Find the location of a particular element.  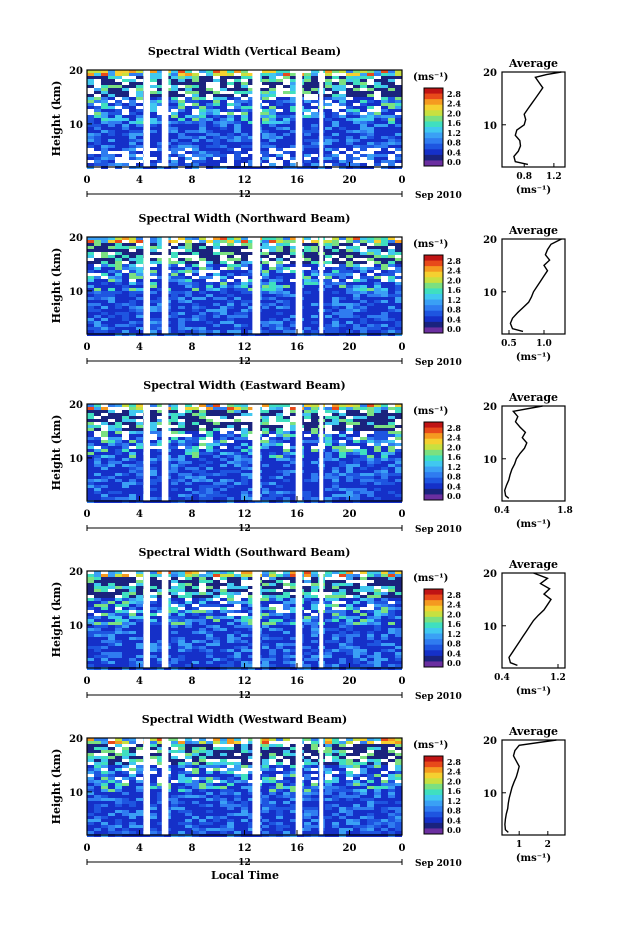

data-gap is located at coordinates (146, 452).